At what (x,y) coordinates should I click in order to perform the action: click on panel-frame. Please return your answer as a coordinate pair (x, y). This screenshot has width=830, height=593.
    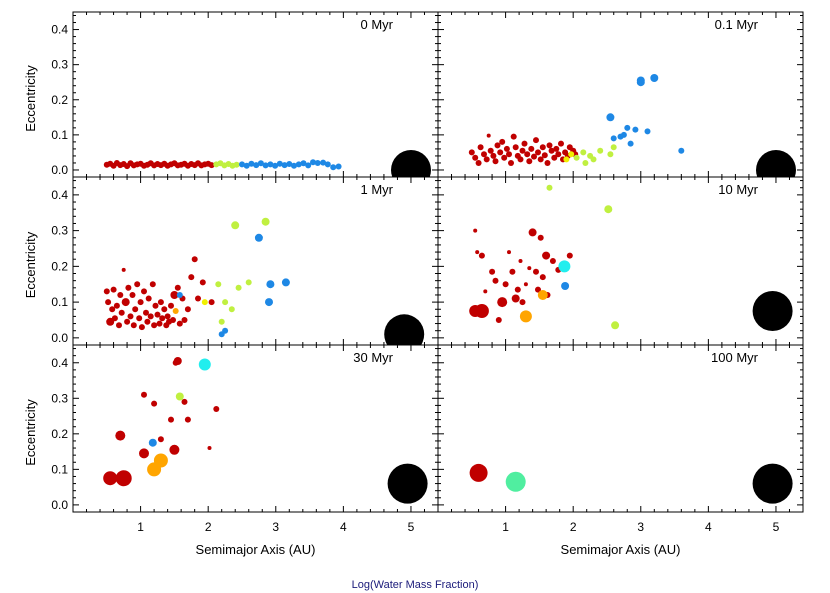
    Looking at the image, I should click on (255, 428).